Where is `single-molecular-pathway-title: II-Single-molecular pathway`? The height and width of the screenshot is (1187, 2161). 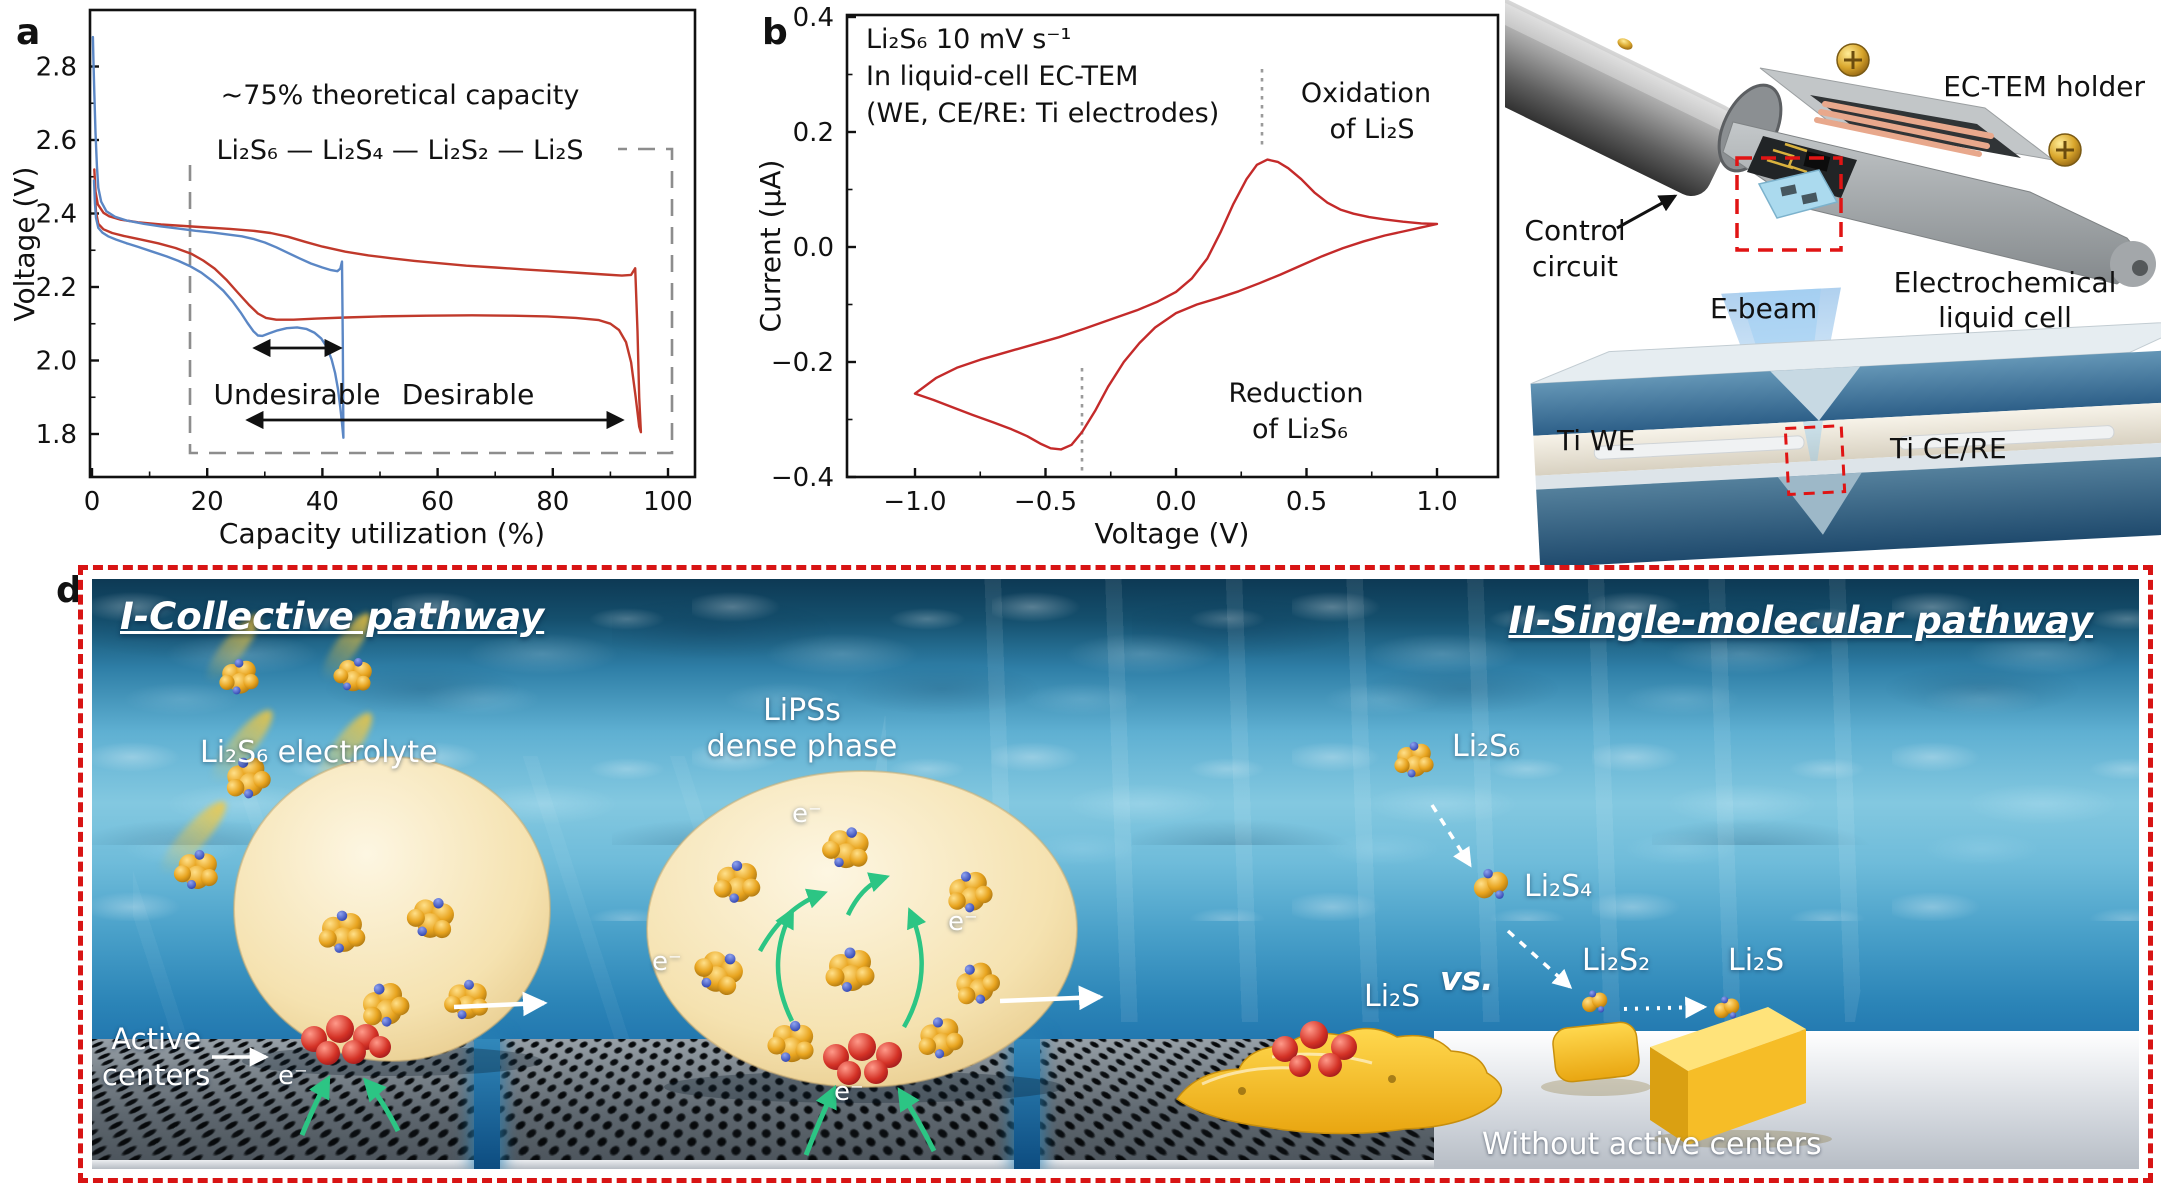
single-molecular-pathway-title: II-Single-molecular pathway is located at coordinates (1800, 620).